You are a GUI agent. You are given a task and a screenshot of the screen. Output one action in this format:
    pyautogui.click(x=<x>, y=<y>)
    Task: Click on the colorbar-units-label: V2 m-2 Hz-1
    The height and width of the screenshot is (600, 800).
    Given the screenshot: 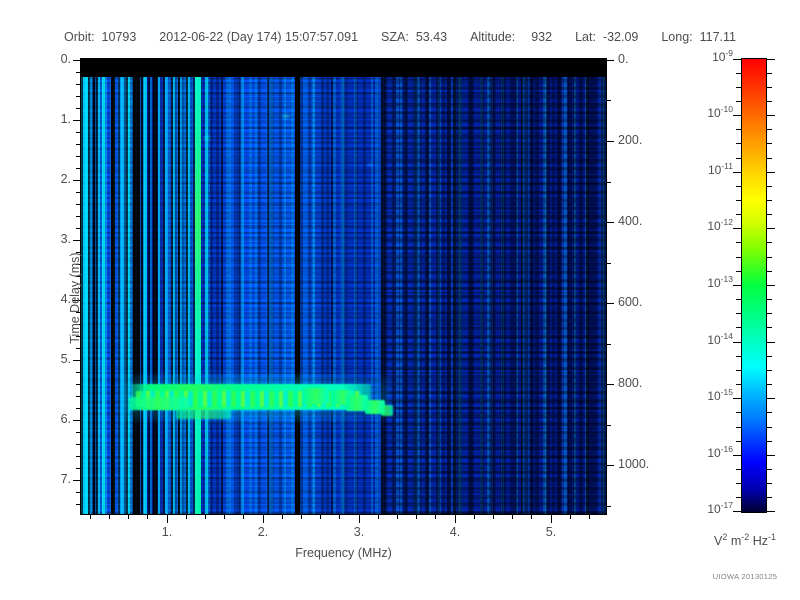 What is the action you would take?
    pyautogui.click(x=745, y=539)
    